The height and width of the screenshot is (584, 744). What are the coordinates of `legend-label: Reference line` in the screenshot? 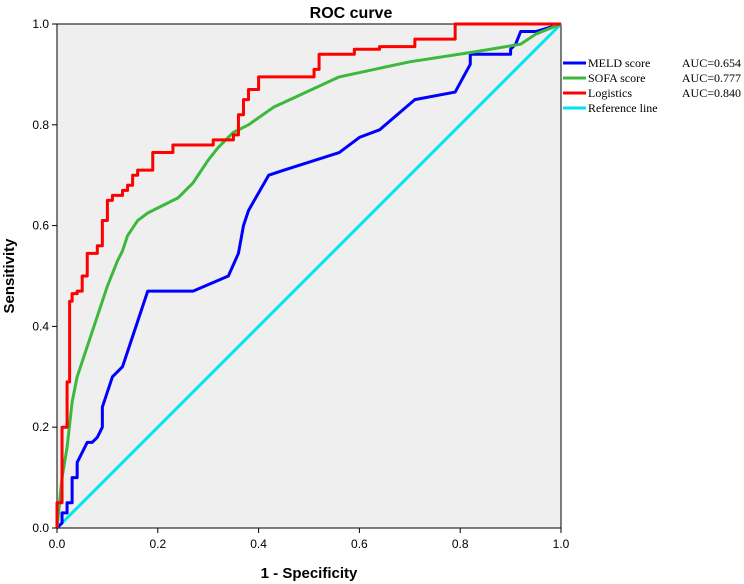 It's located at (623, 108).